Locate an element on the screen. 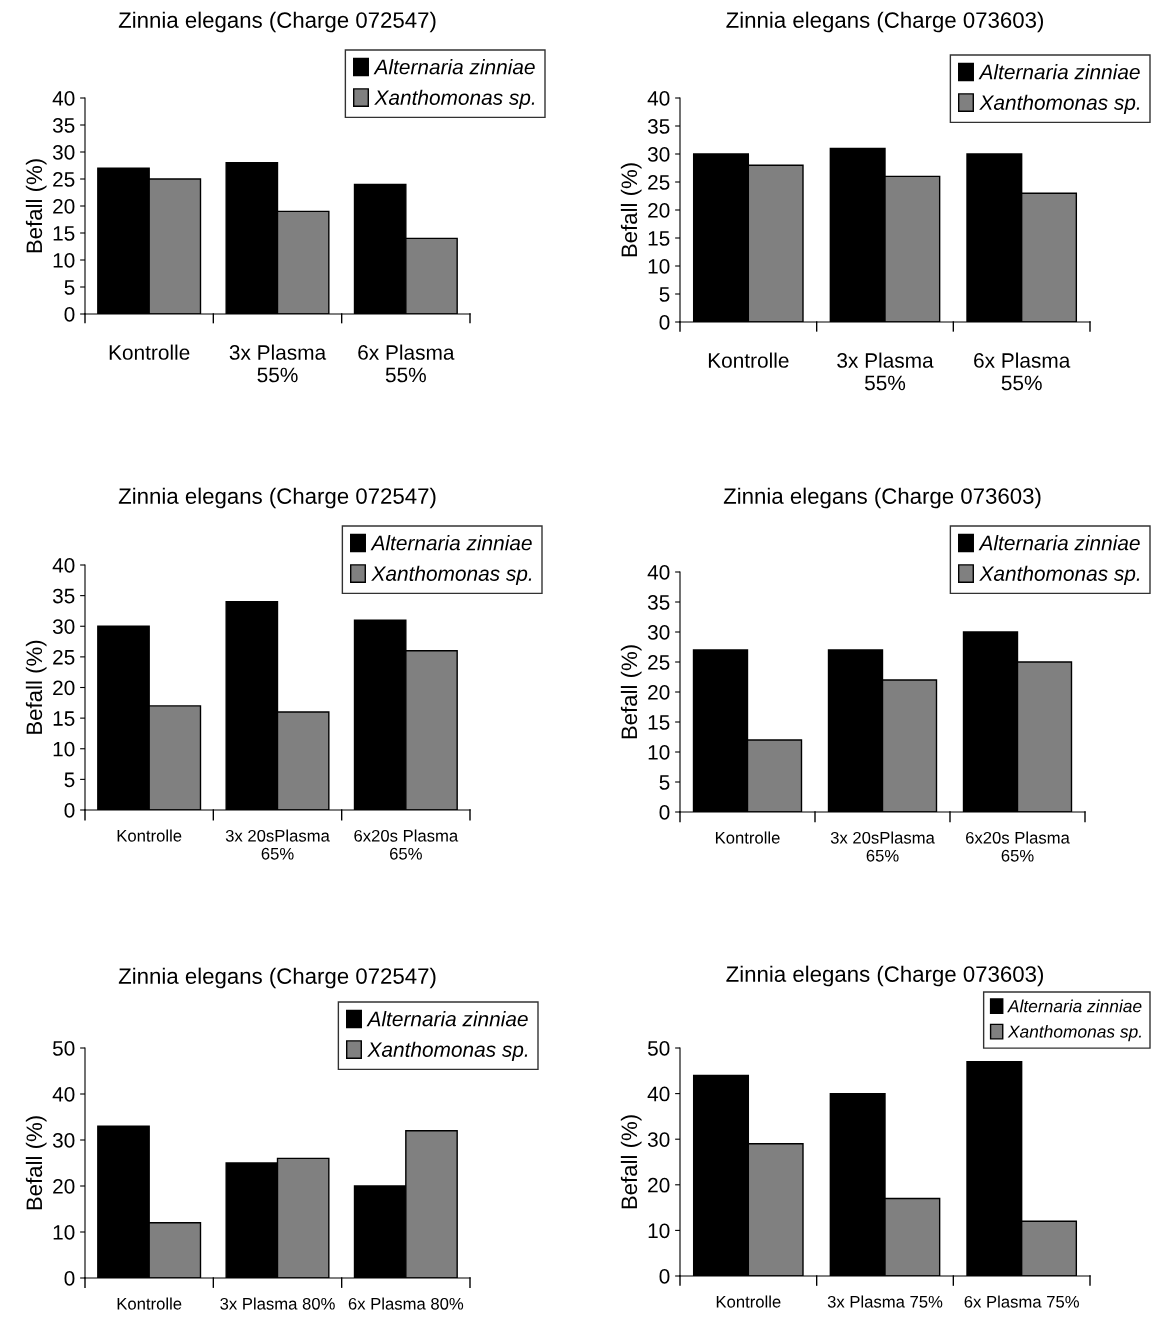  x-tick-label: 3x Plasma 80% is located at coordinates (277, 1303).